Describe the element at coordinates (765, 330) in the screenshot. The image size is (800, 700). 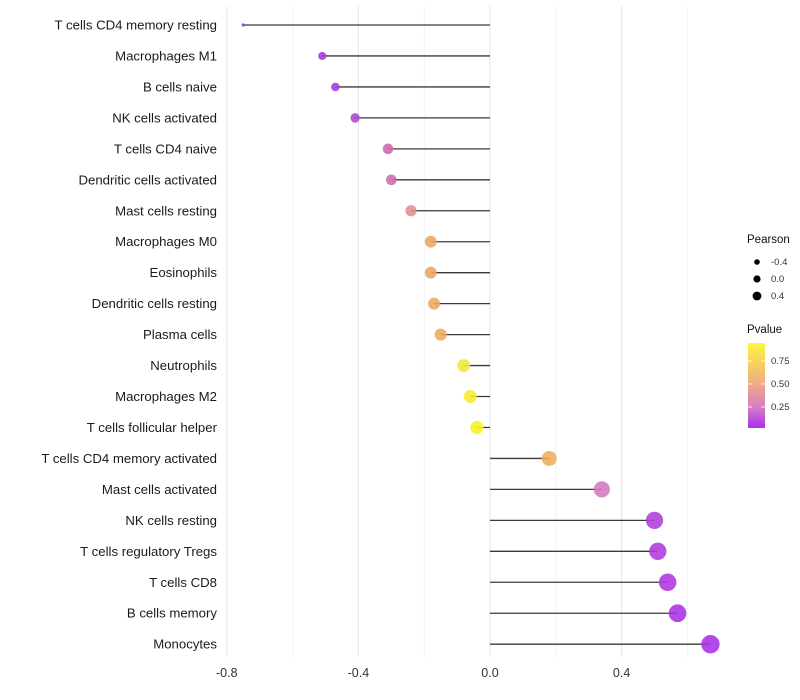
I see `legend-pvalue-title: Pvalue` at that location.